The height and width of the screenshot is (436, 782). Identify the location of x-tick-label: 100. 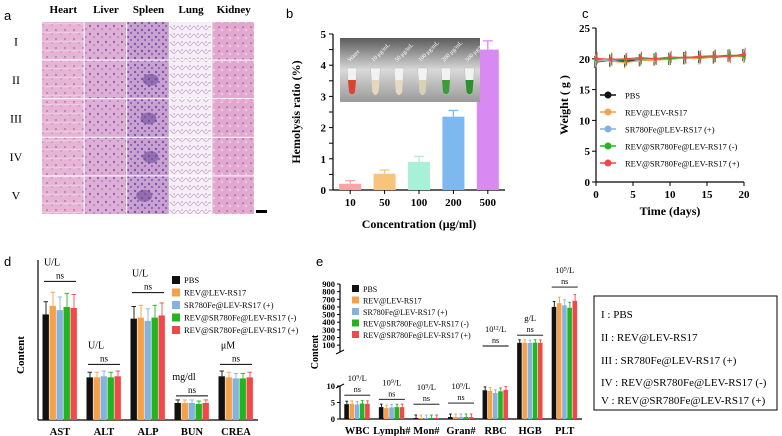
(419, 203).